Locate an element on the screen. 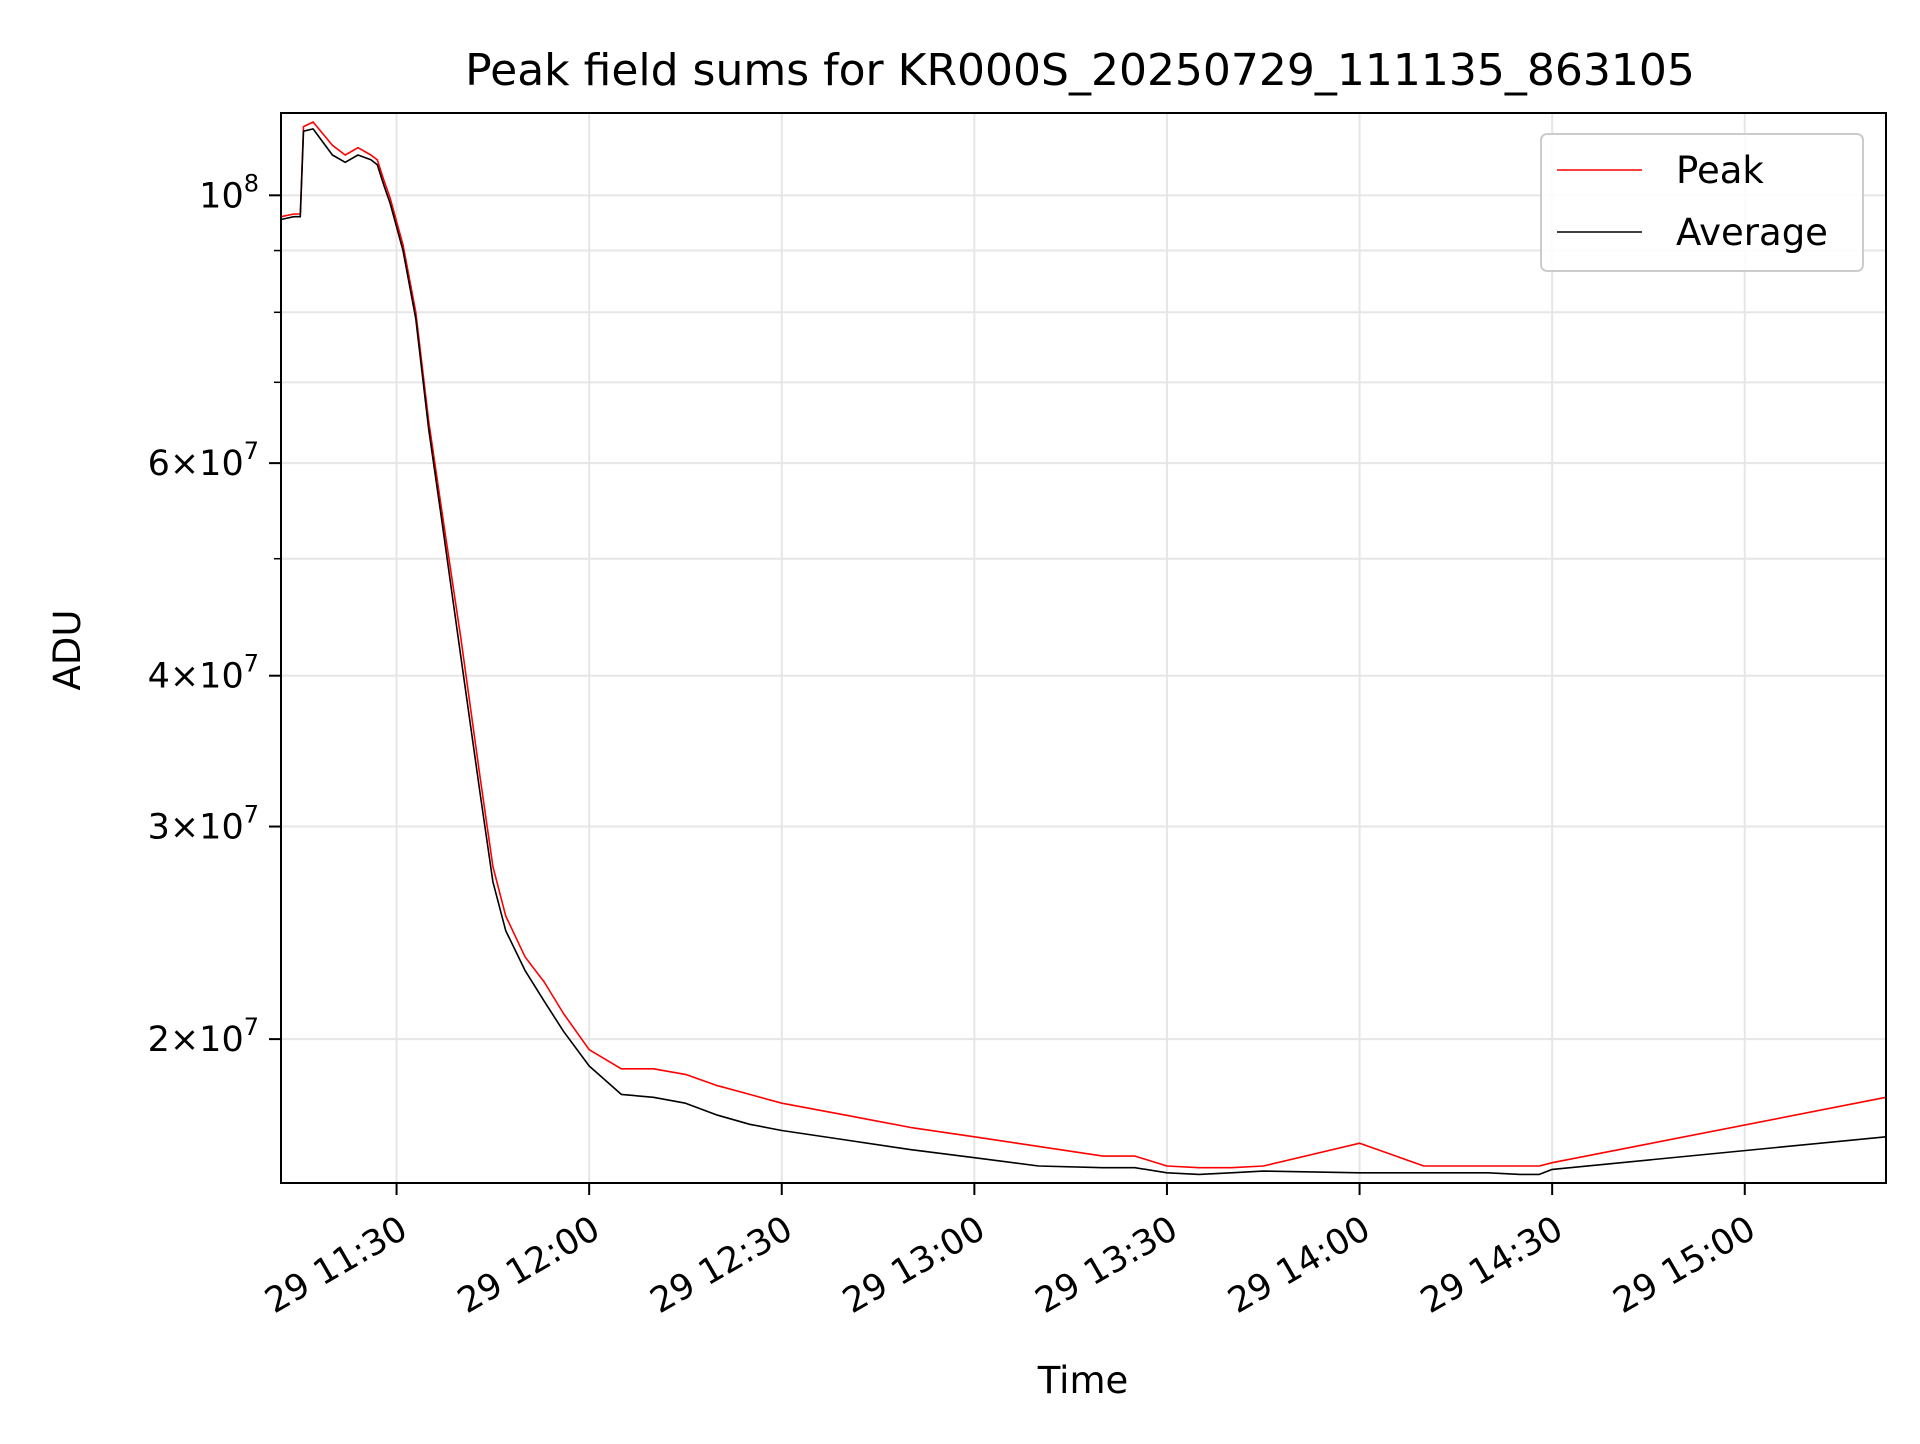 This screenshot has height=1444, width=1920. y-tick-label: 4×107 is located at coordinates (203, 673).